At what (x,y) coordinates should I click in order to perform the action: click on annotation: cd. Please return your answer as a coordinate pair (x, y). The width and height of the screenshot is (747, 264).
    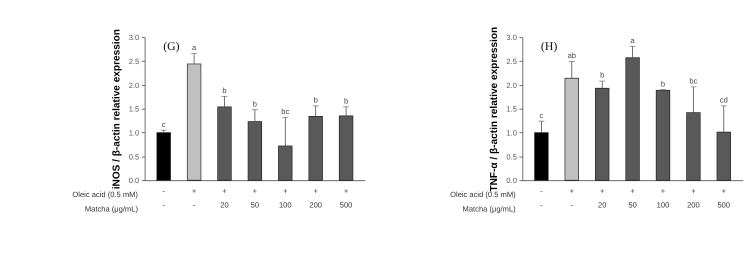
    Looking at the image, I should click on (724, 100).